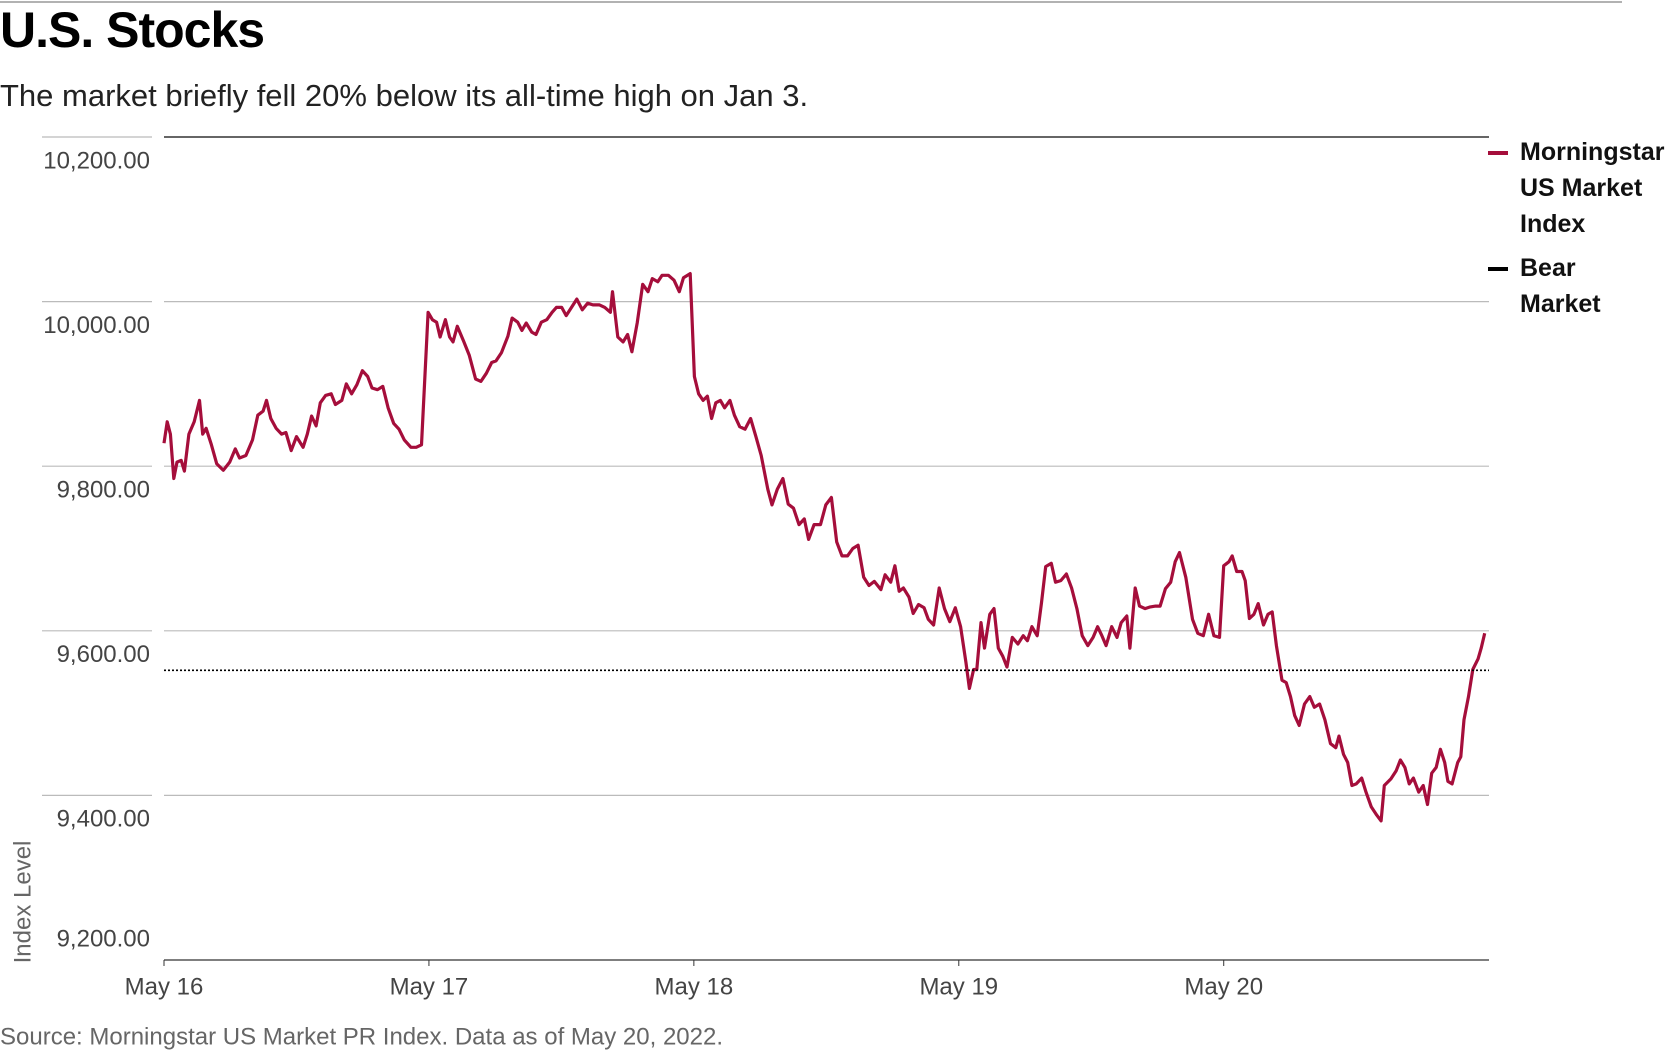  I want to click on x-tick-label: May 18, so click(694, 986).